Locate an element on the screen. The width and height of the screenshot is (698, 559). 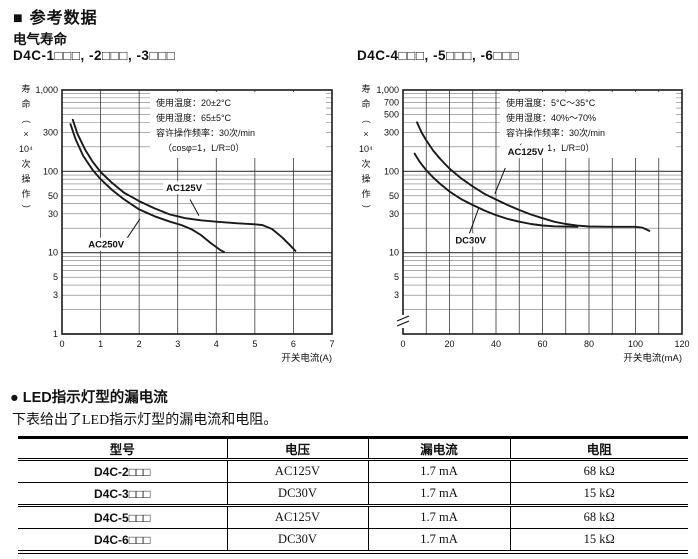
x-tick-label: 4 is located at coordinates (216, 344).